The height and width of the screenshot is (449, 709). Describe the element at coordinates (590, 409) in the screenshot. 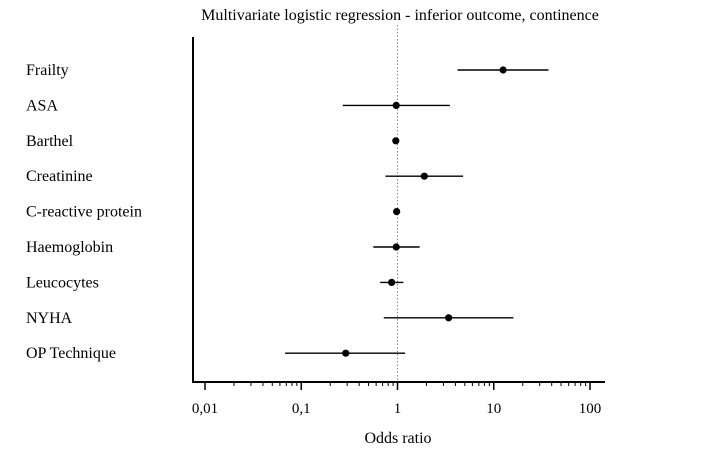

I see `x-tick-label: 100` at that location.